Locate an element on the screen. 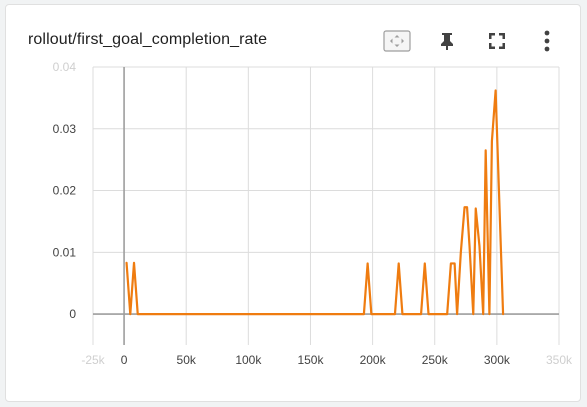 Image resolution: width=587 pixels, height=407 pixels. y-tick-label: 0.02 is located at coordinates (65, 191).